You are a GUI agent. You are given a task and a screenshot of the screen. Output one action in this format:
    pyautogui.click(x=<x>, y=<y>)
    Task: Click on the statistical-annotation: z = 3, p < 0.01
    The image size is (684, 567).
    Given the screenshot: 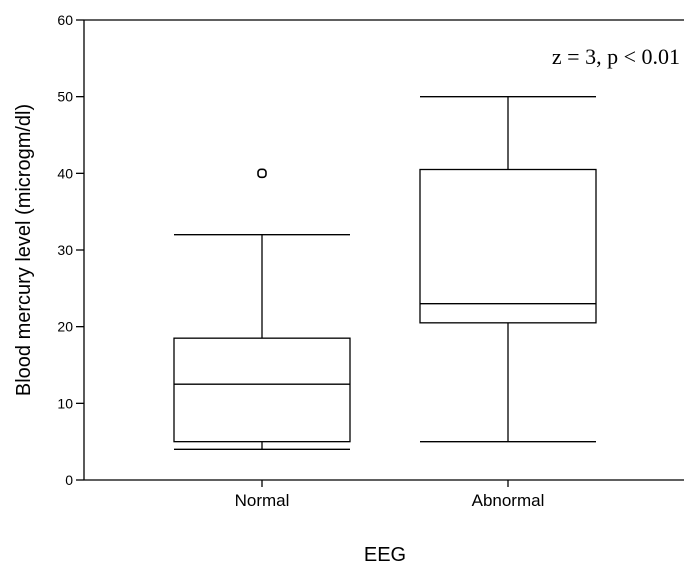 What is the action you would take?
    pyautogui.click(x=616, y=56)
    